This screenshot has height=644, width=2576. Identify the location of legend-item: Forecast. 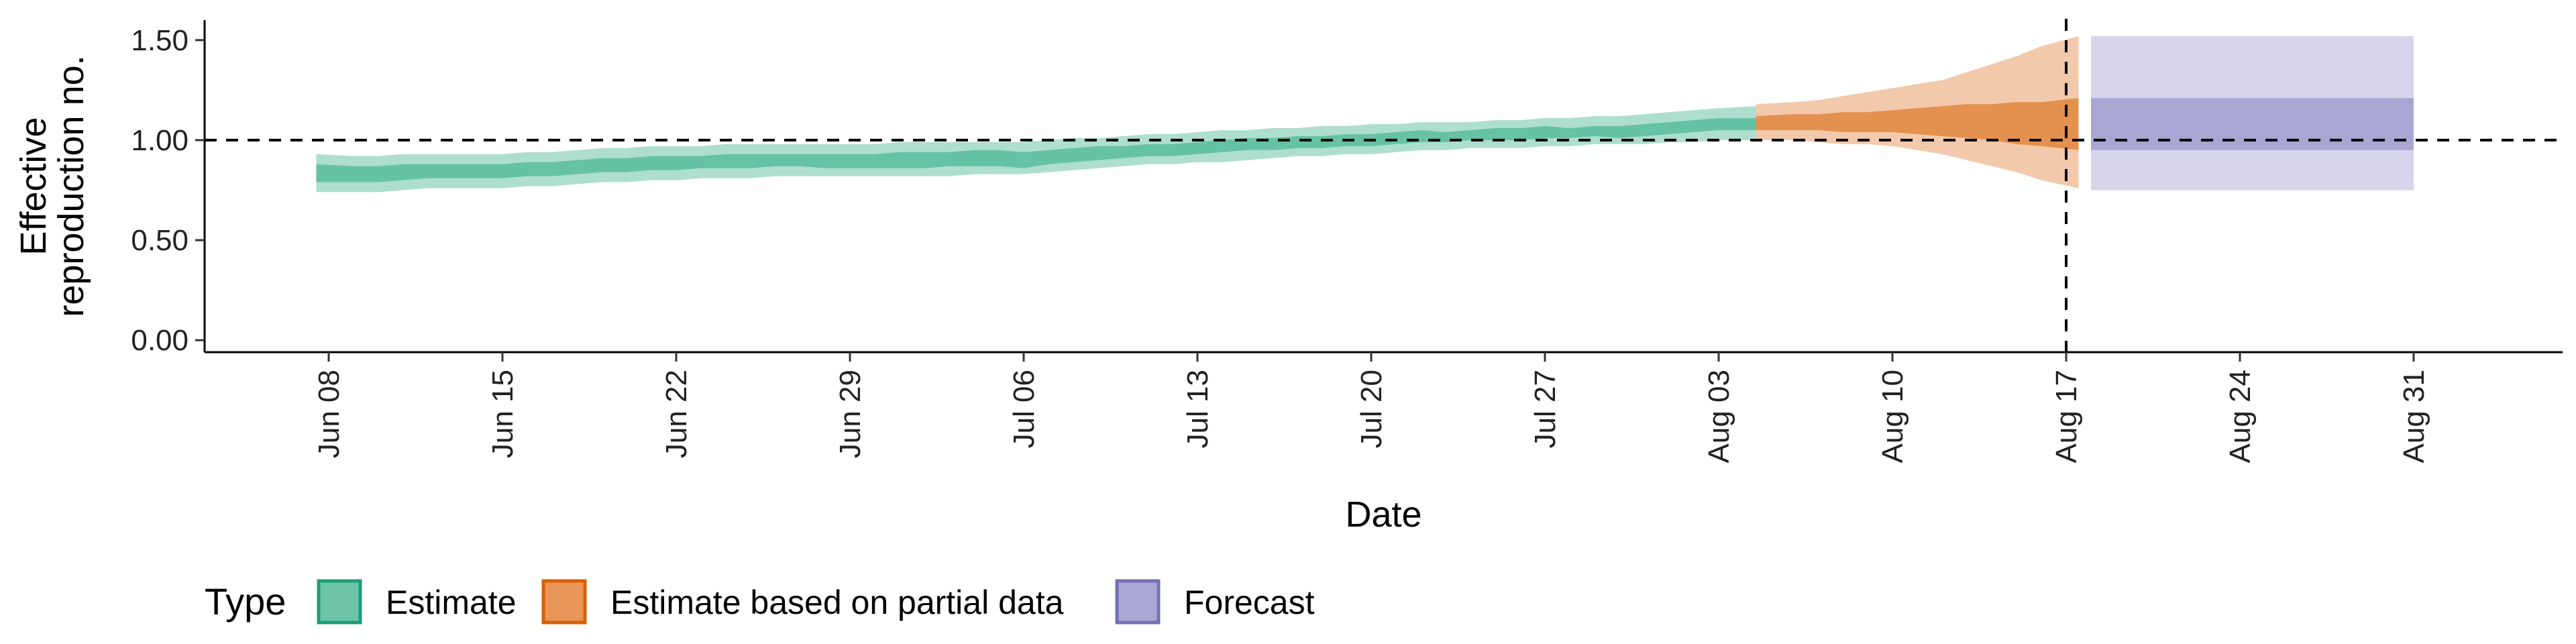
(1215, 602).